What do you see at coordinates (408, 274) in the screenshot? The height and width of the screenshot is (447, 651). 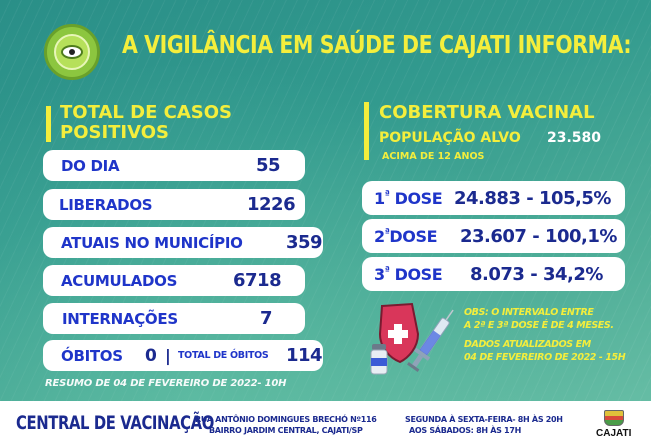 I see `dose-label: 3ª DOSE` at bounding box center [408, 274].